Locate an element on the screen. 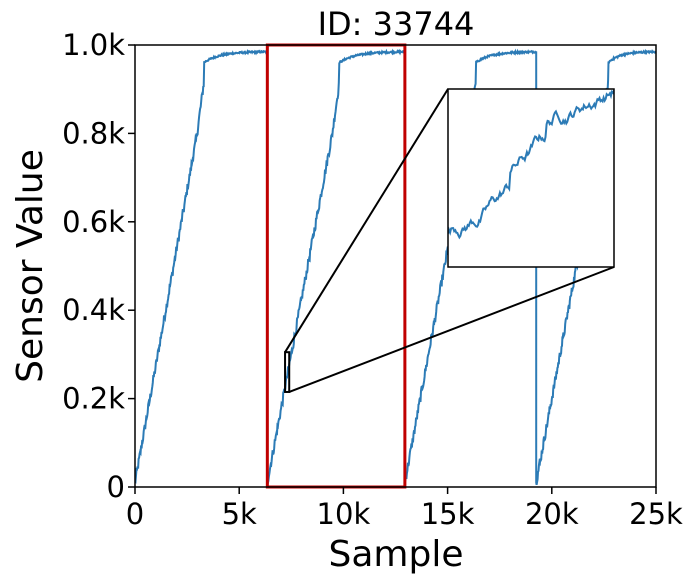 This screenshot has width=697, height=583. x-axis: 0 5k 10k 15k 20k 25k is located at coordinates (404, 509).